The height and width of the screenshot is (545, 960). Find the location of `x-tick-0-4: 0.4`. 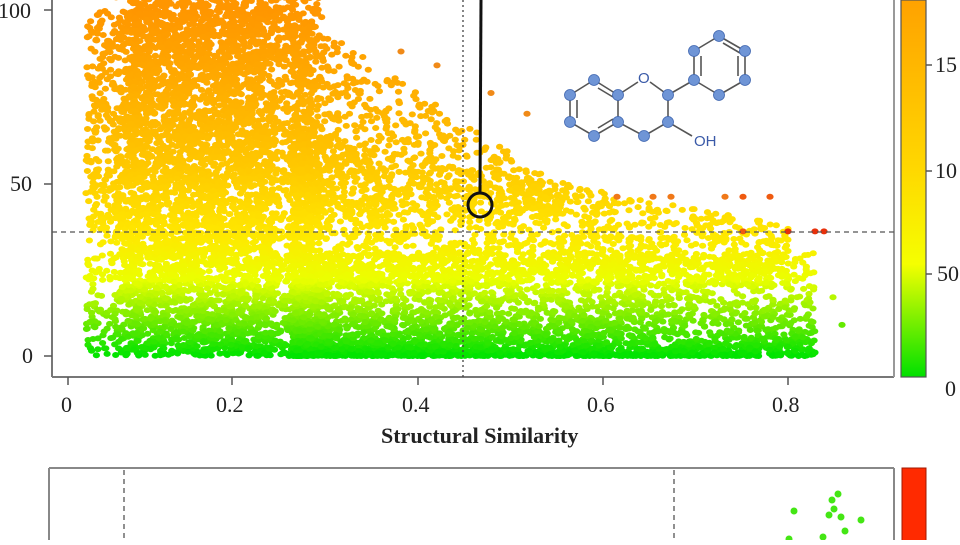

x-tick-0-4: 0.4 is located at coordinates (416, 405).